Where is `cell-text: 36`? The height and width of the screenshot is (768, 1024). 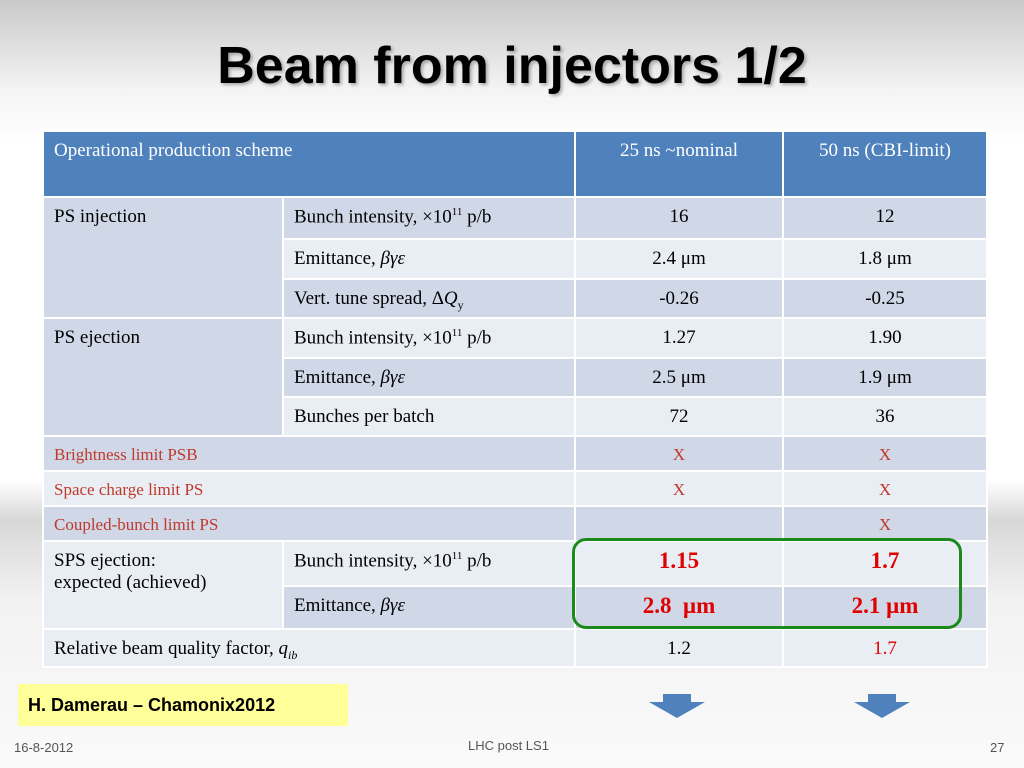 cell-text: 36 is located at coordinates (885, 416).